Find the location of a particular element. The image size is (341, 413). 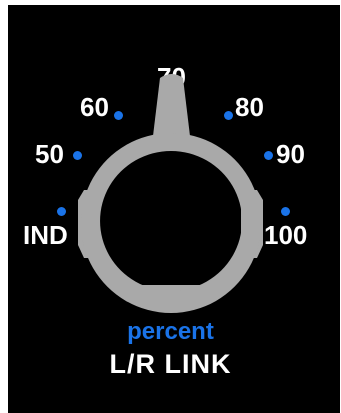

unit-label: percent is located at coordinates (170, 331).